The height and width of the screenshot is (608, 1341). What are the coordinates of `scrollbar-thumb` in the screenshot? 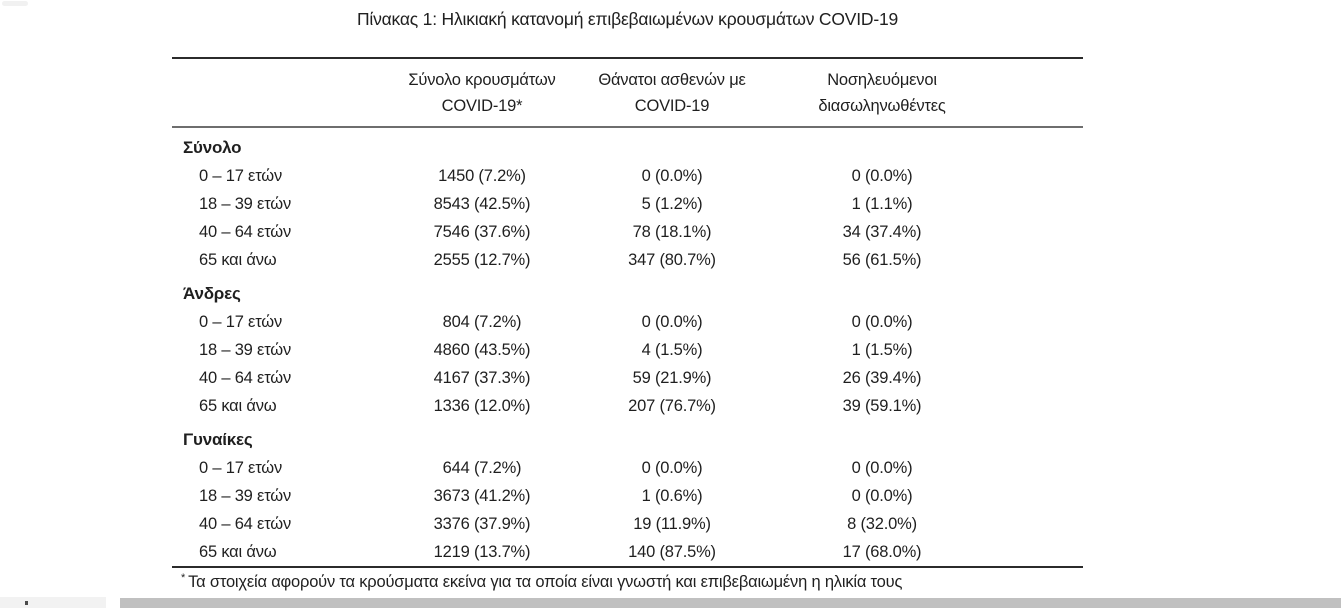 It's located at (730, 603).